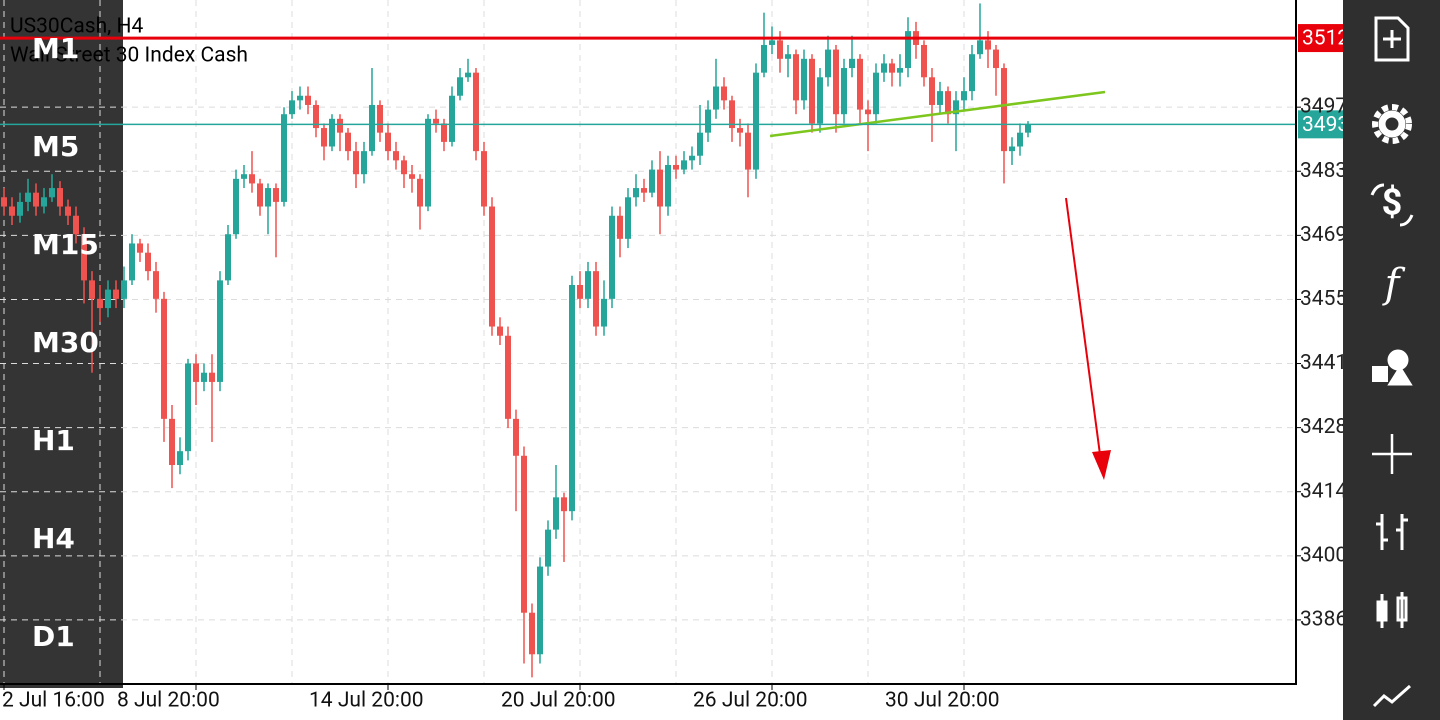  Describe the element at coordinates (55, 146) in the screenshot. I see `timeframe-button: M5` at that location.